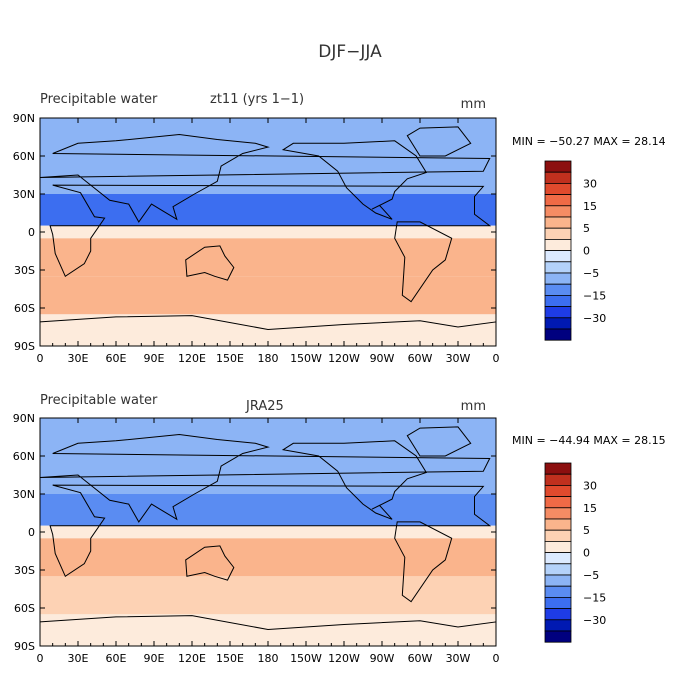 This screenshot has width=700, height=700. Describe the element at coordinates (24, 118) in the screenshot. I see `y-tick-label: 90N` at that location.